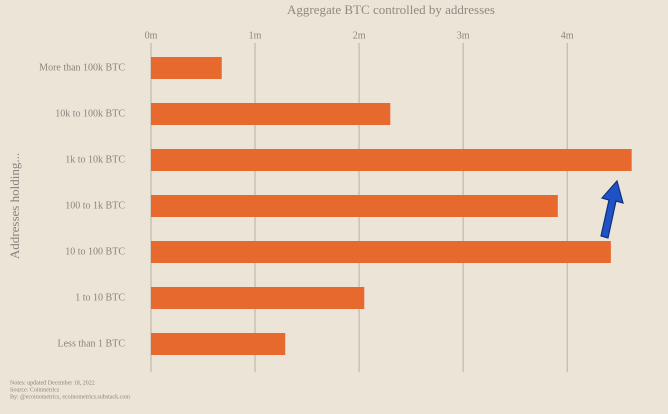 This screenshot has width=668, height=414. Describe the element at coordinates (82, 67) in the screenshot. I see `y-tick-label: More than 100k BTC` at that location.